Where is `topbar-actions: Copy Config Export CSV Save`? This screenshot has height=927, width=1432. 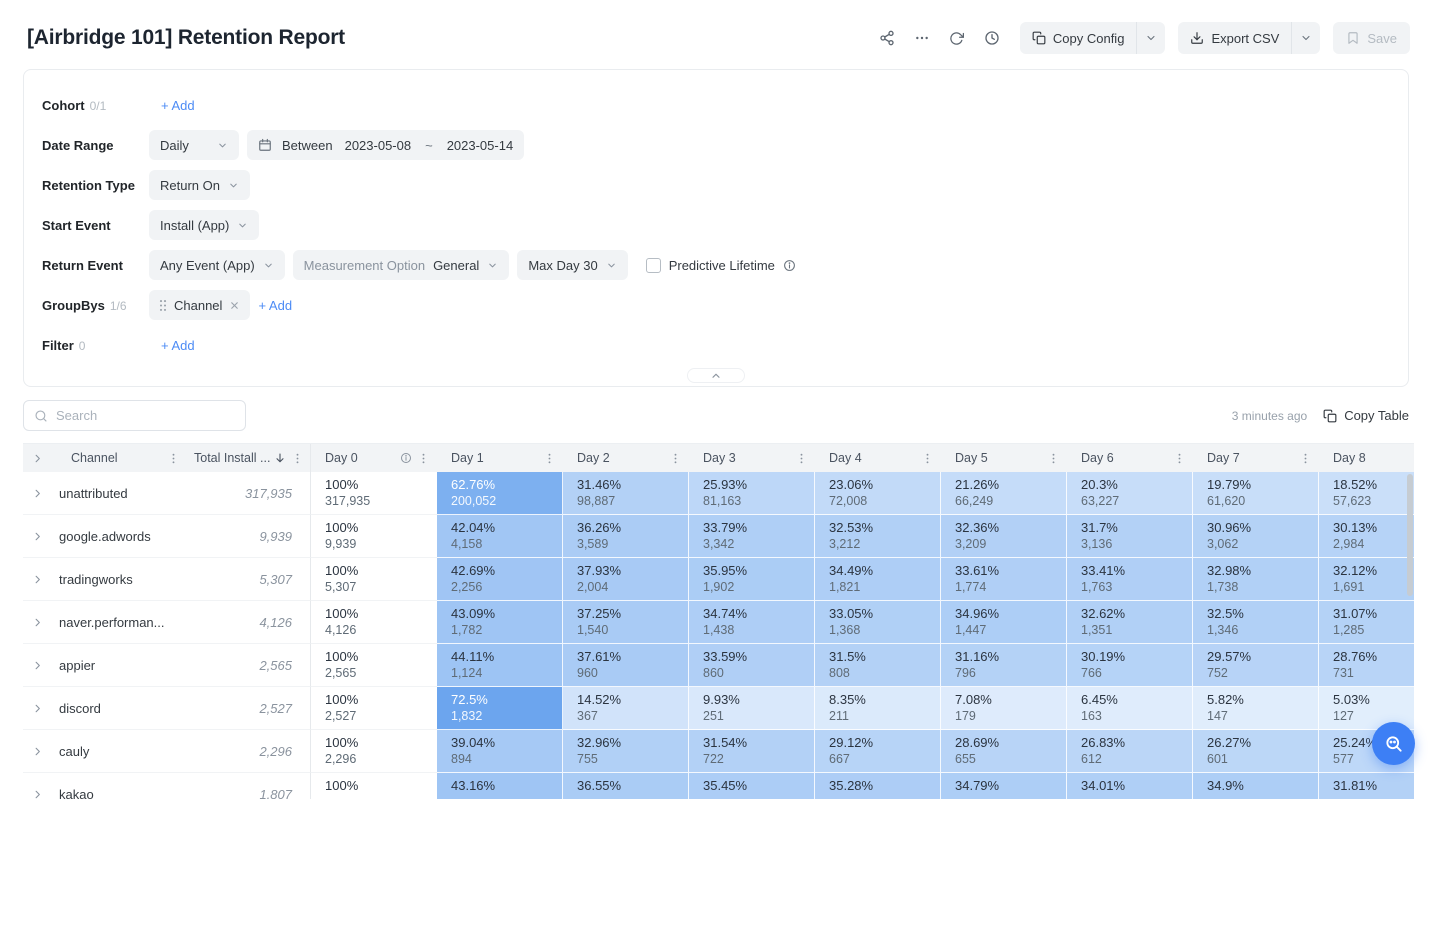
topbar-actions: Copy Config Export CSV Save is located at coordinates (1141, 38).